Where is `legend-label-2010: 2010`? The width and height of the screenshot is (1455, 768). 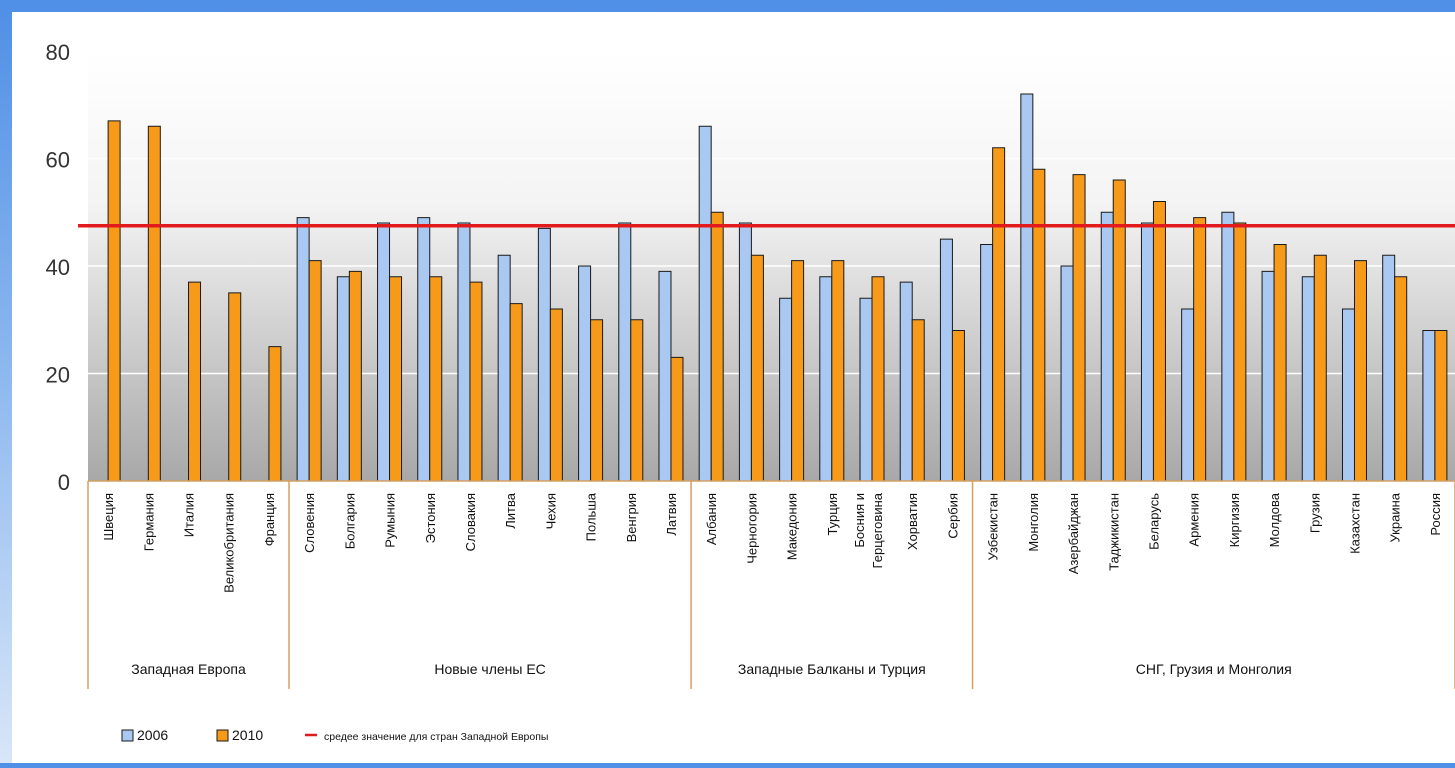 legend-label-2010: 2010 is located at coordinates (247, 735).